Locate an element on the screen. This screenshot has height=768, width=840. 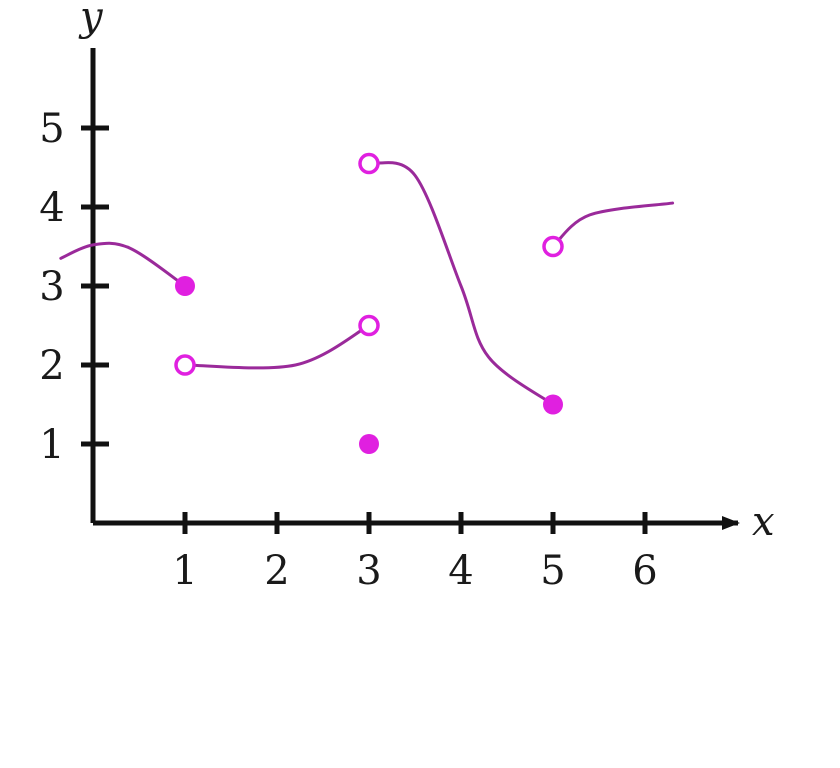
y-tick-label: 3 is located at coordinates (51, 287).